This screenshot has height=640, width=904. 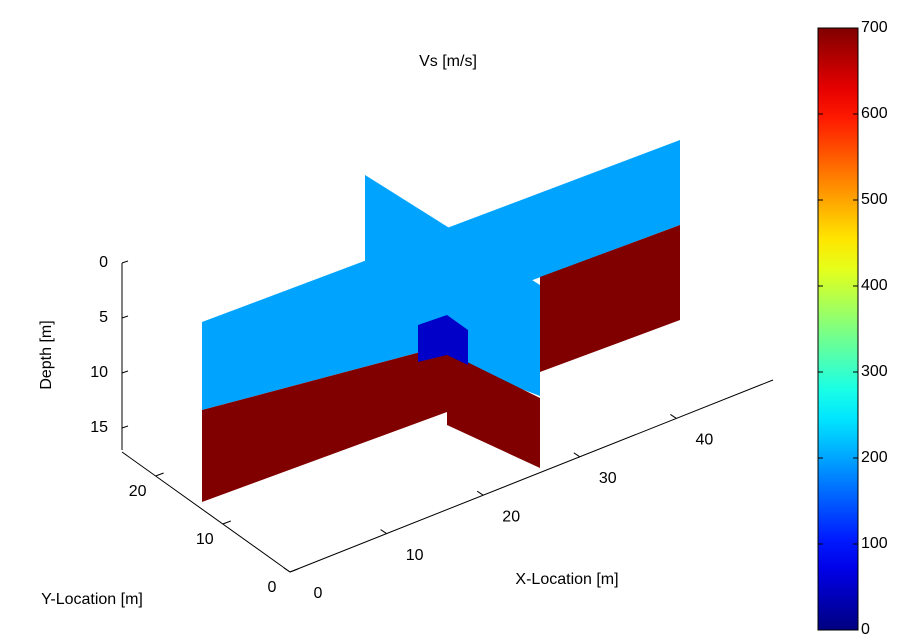 I want to click on x-tick-label: 40, so click(x=705, y=440).